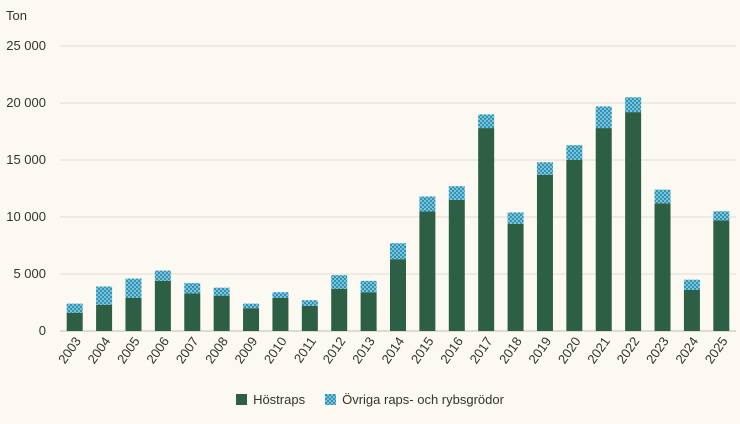 Image resolution: width=740 pixels, height=424 pixels. Describe the element at coordinates (334, 350) in the screenshot. I see `x-tick-label: 2012` at that location.